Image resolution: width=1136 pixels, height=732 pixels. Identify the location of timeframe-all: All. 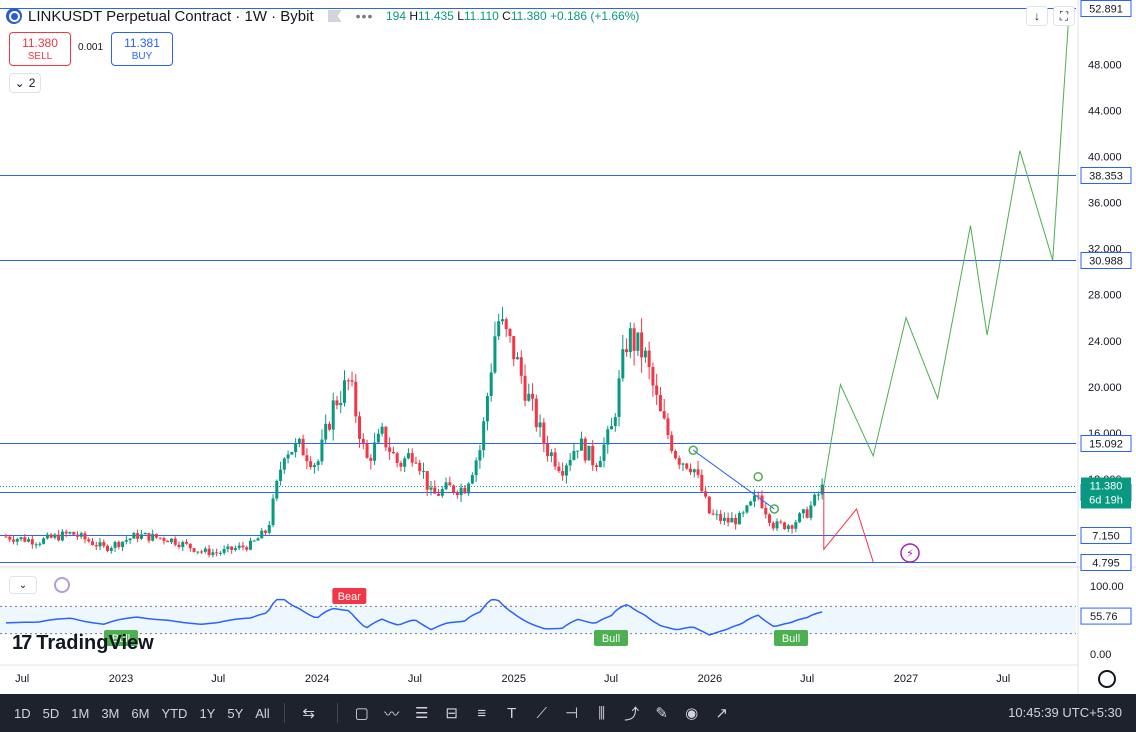
(262, 713).